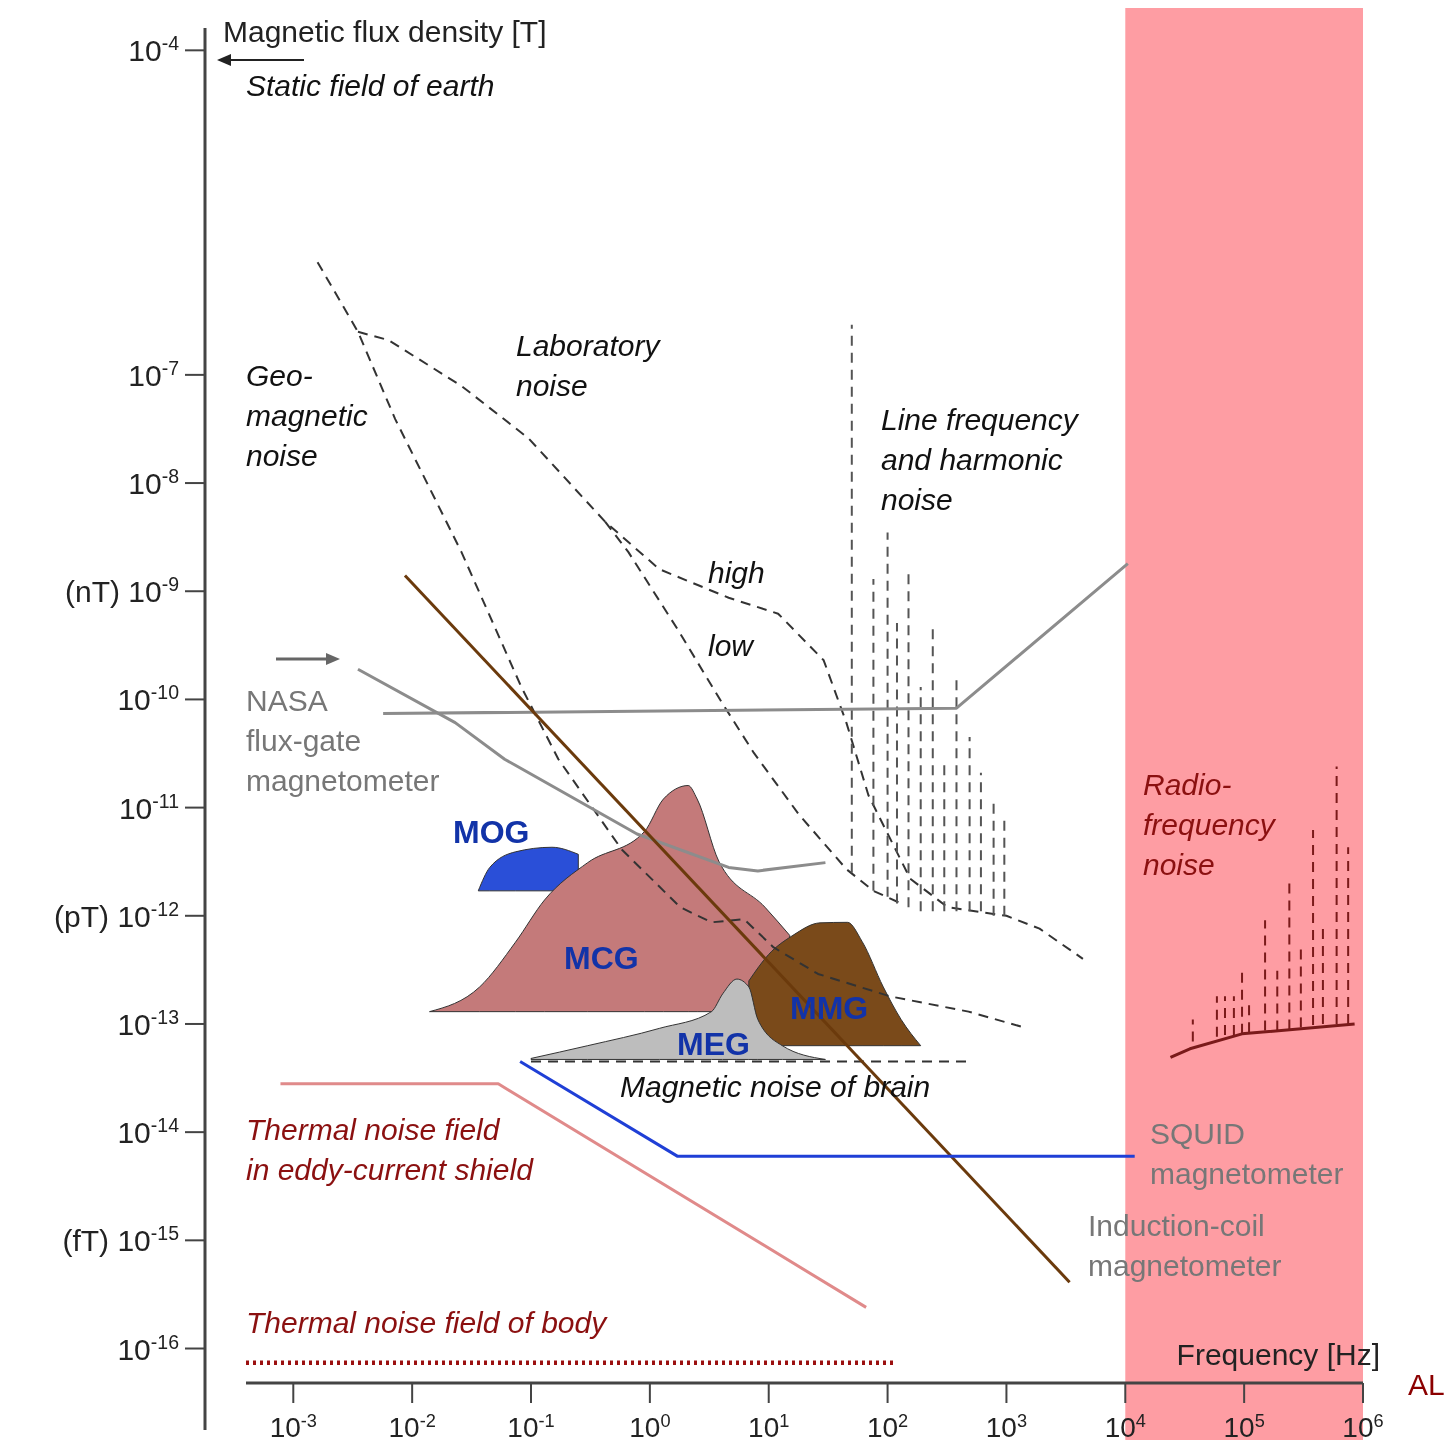 The image size is (1454, 1440). Describe the element at coordinates (153, 483) in the screenshot. I see `y-tick-label: 10$^{-8}$` at that location.